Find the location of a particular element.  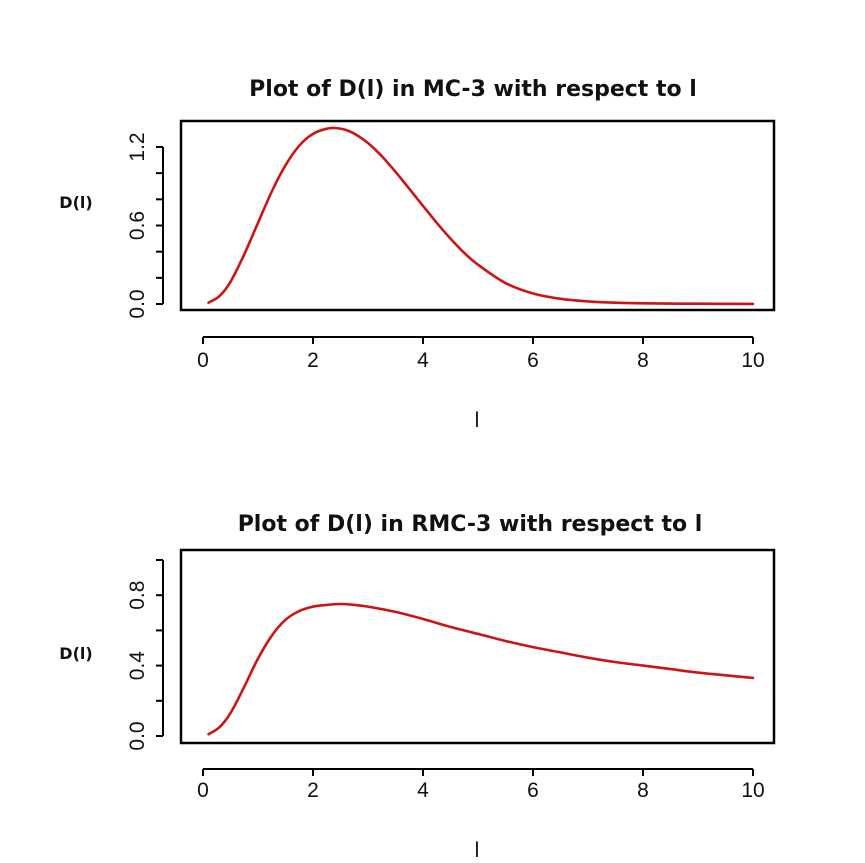

y-tick-label: 0.6 is located at coordinates (137, 225).